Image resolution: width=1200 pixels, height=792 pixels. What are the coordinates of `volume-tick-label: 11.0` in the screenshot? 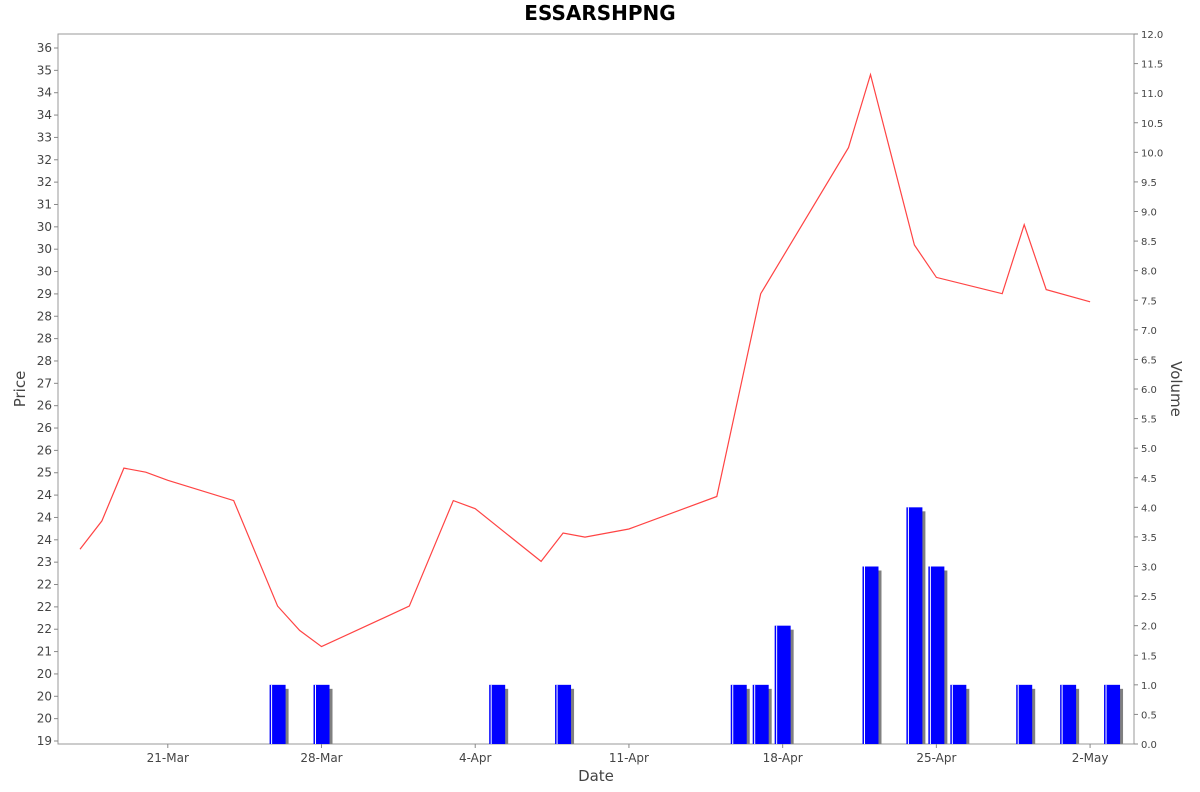 It's located at (1152, 94).